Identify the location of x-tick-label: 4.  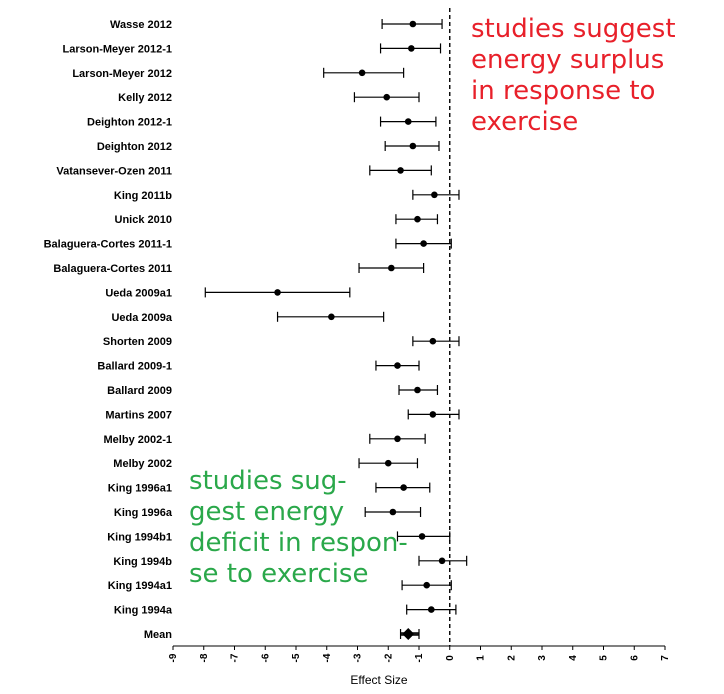
(573, 658).